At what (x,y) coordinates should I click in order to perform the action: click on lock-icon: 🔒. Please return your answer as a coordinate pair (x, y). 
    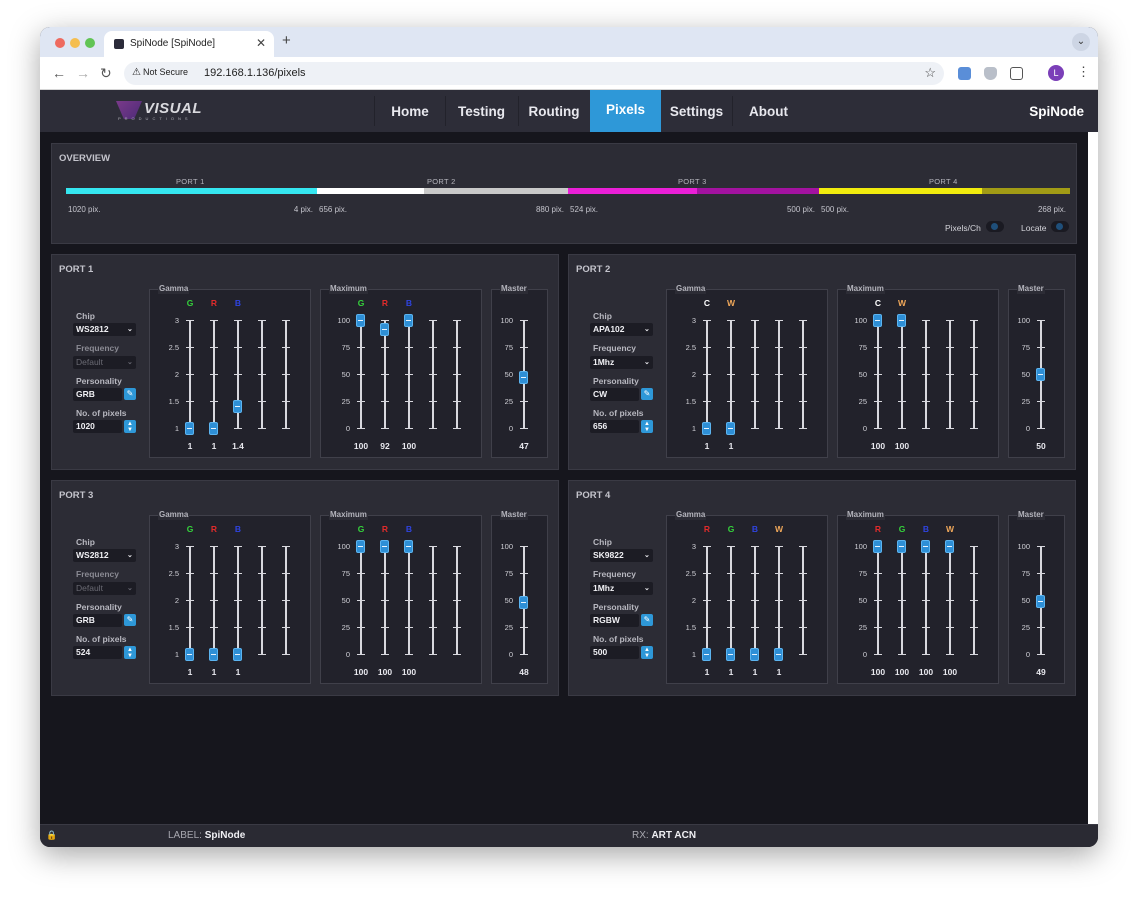
    Looking at the image, I should click on (52, 835).